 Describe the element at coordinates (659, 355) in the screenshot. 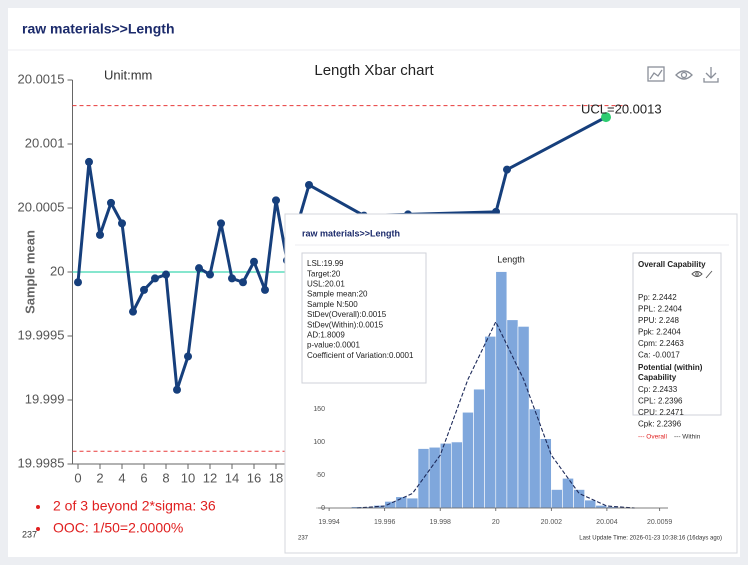

I see `capability-row: Ca: -0.0017` at that location.